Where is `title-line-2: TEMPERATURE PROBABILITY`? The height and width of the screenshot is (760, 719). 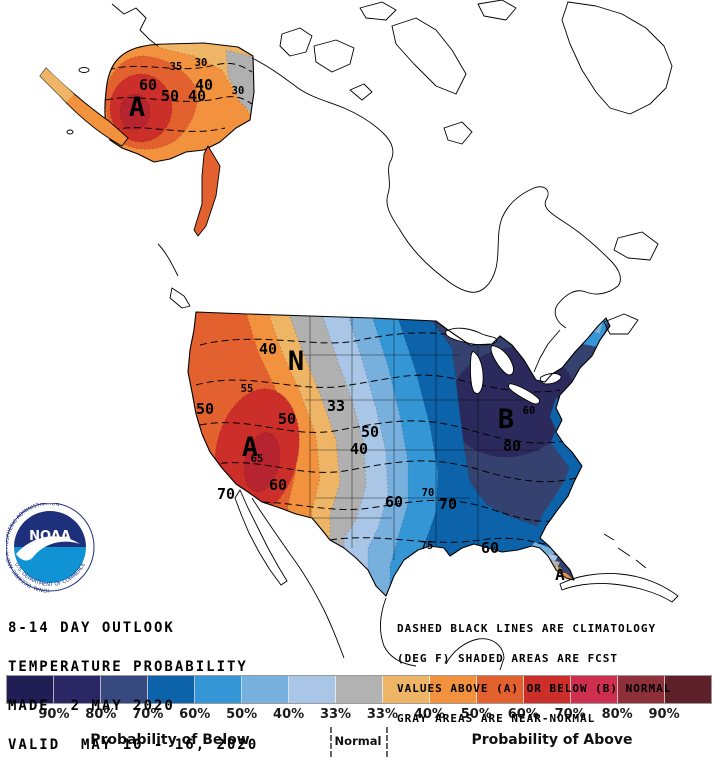 title-line-2: TEMPERATURE PROBABILITY is located at coordinates (128, 667).